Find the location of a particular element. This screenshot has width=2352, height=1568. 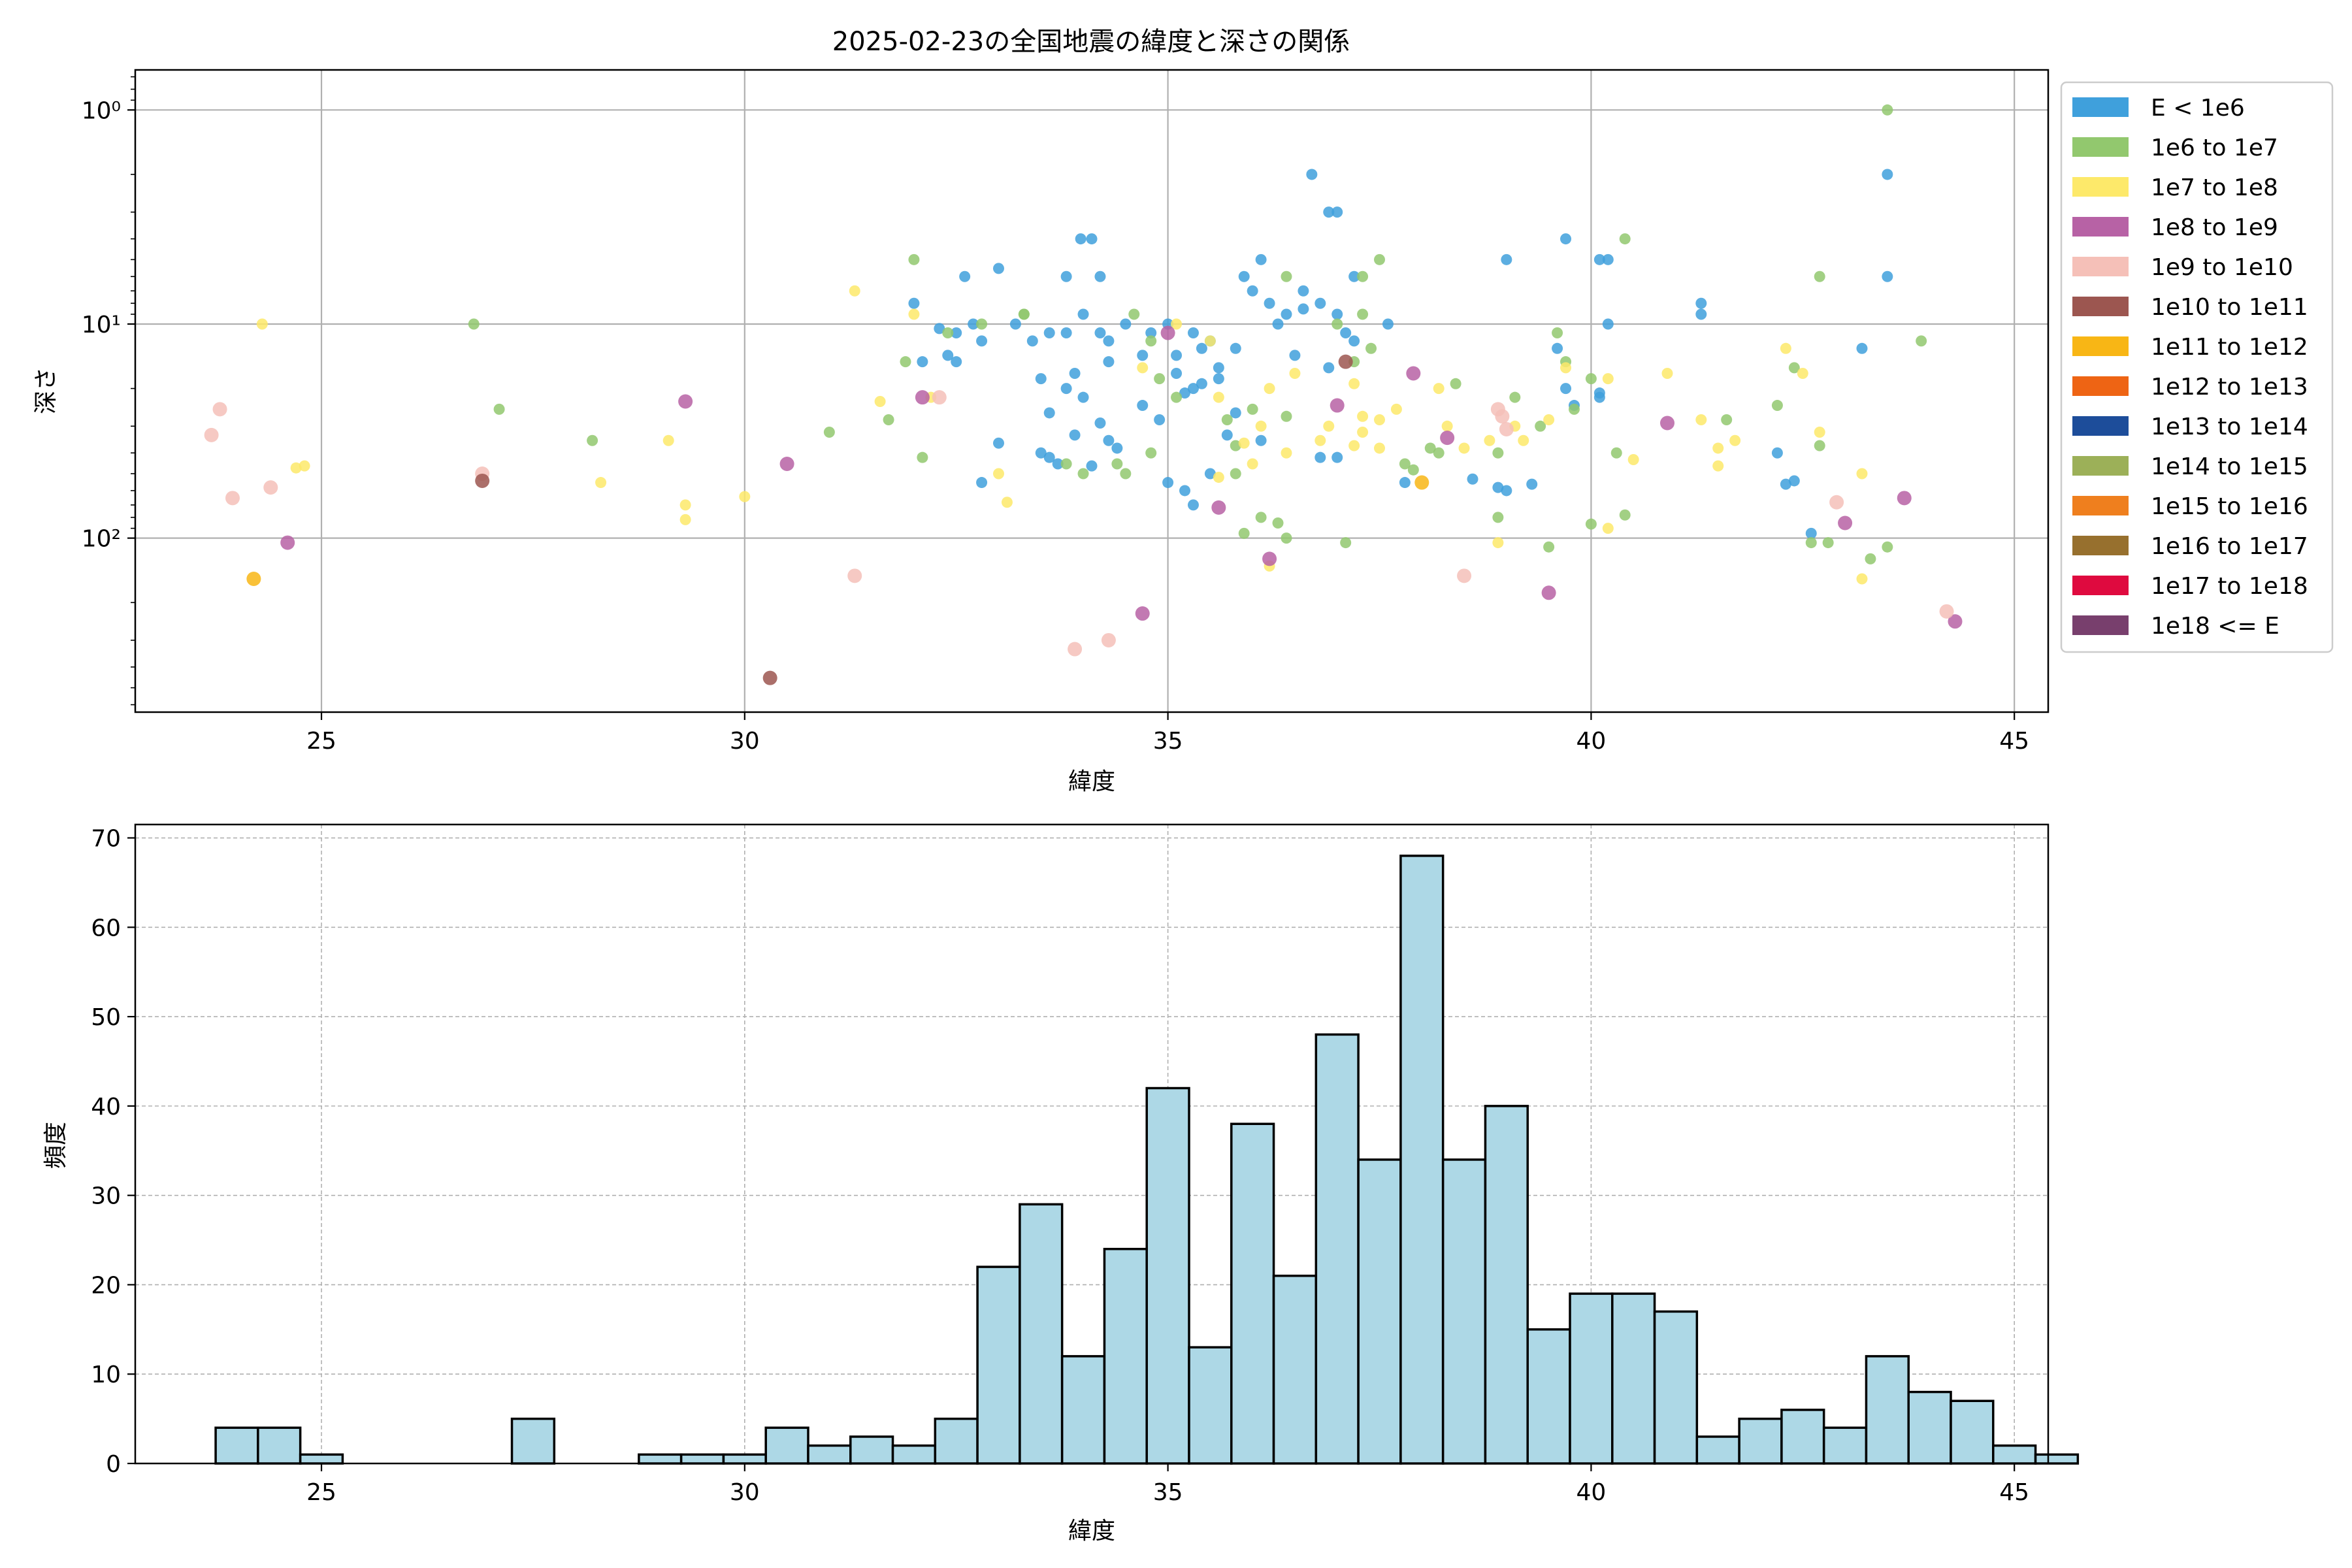

x-tick-label: 35 is located at coordinates (1168, 741).